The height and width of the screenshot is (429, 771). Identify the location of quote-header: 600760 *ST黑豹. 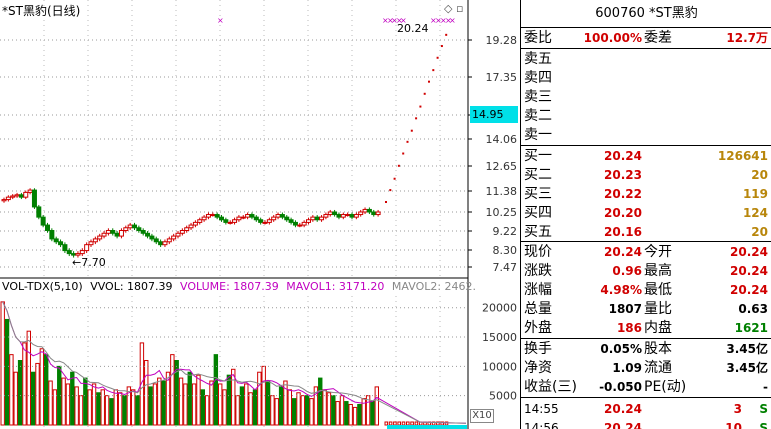
(646, 13).